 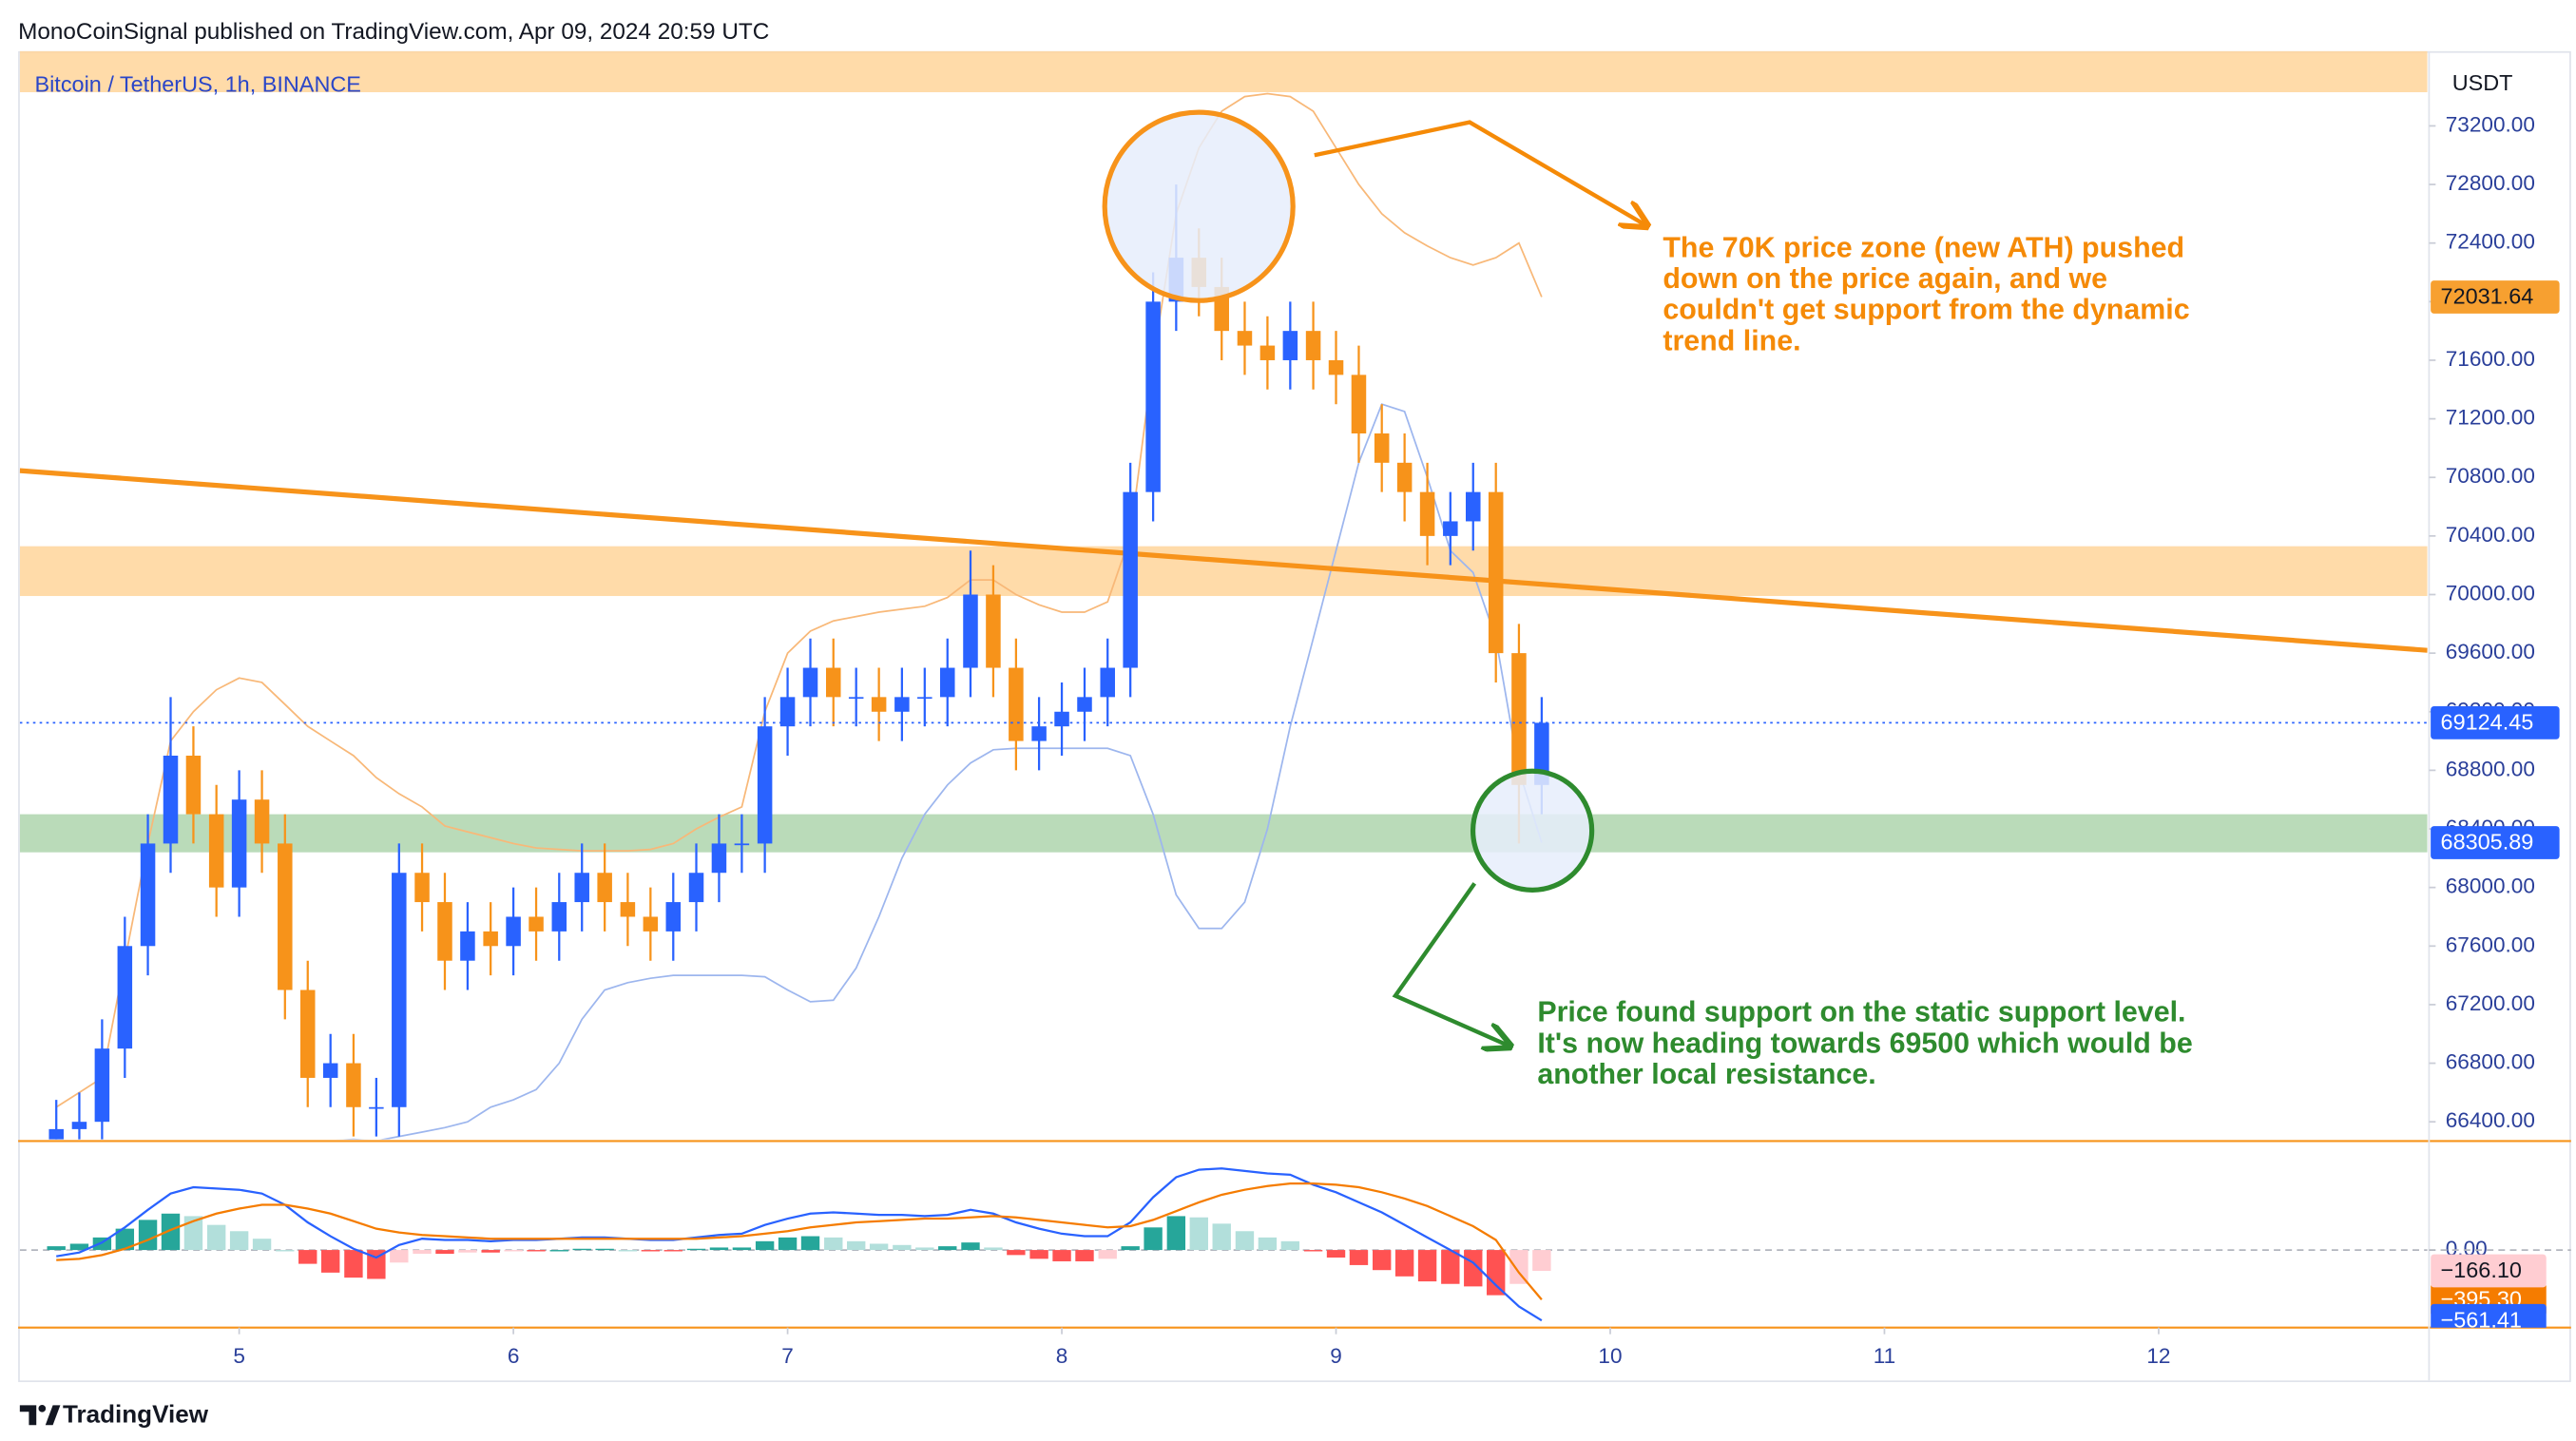 What do you see at coordinates (2491, 535) in the screenshot?
I see `y-tick-label: 70400.00` at bounding box center [2491, 535].